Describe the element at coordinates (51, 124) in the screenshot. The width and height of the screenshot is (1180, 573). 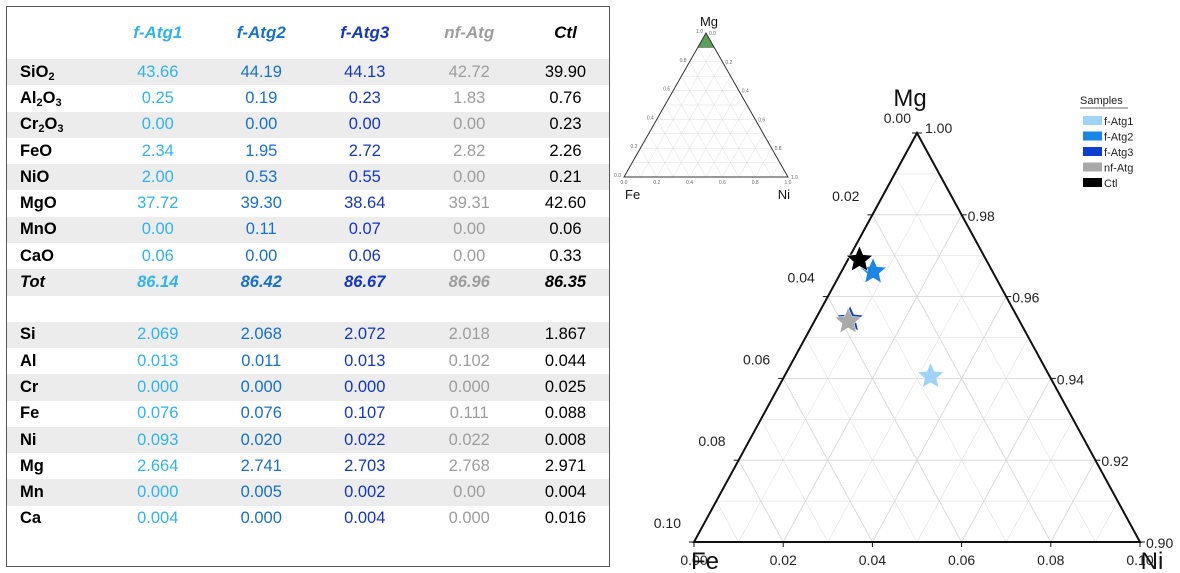
I see `formula-part: O` at that location.